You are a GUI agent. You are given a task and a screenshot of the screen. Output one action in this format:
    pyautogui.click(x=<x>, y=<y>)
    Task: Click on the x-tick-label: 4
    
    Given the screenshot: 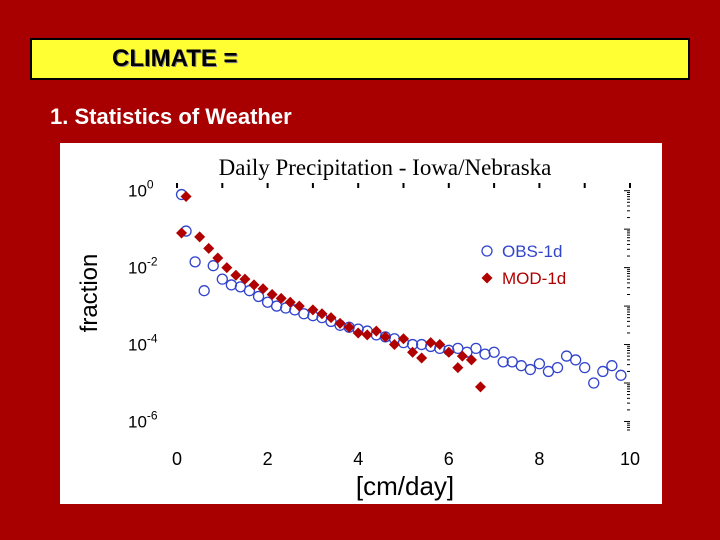 What is the action you would take?
    pyautogui.click(x=358, y=459)
    